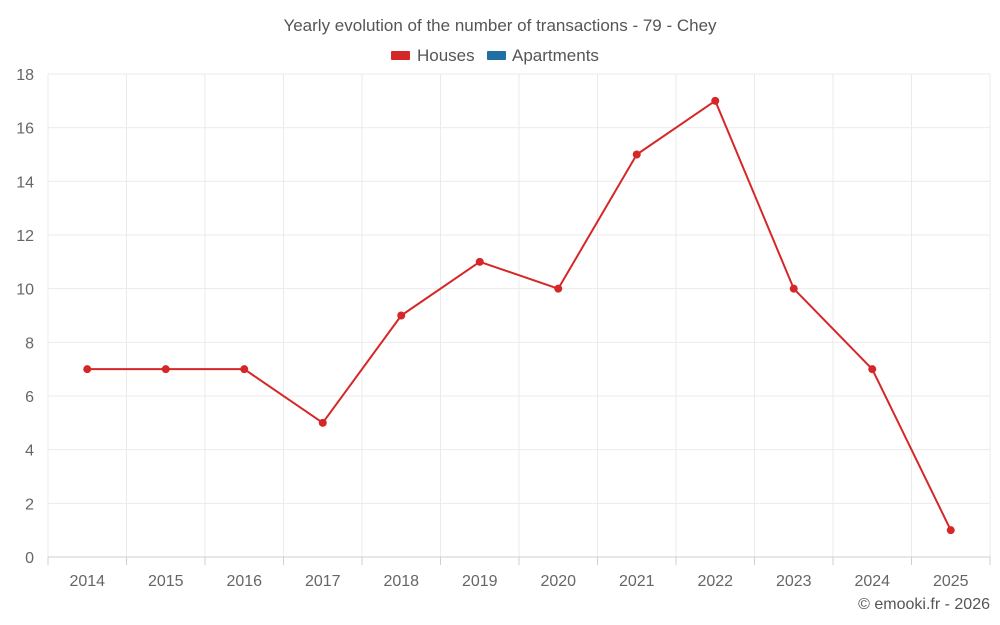 Image resolution: width=1000 pixels, height=625 pixels. Describe the element at coordinates (715, 581) in the screenshot. I see `x-tick-label: 2022` at that location.